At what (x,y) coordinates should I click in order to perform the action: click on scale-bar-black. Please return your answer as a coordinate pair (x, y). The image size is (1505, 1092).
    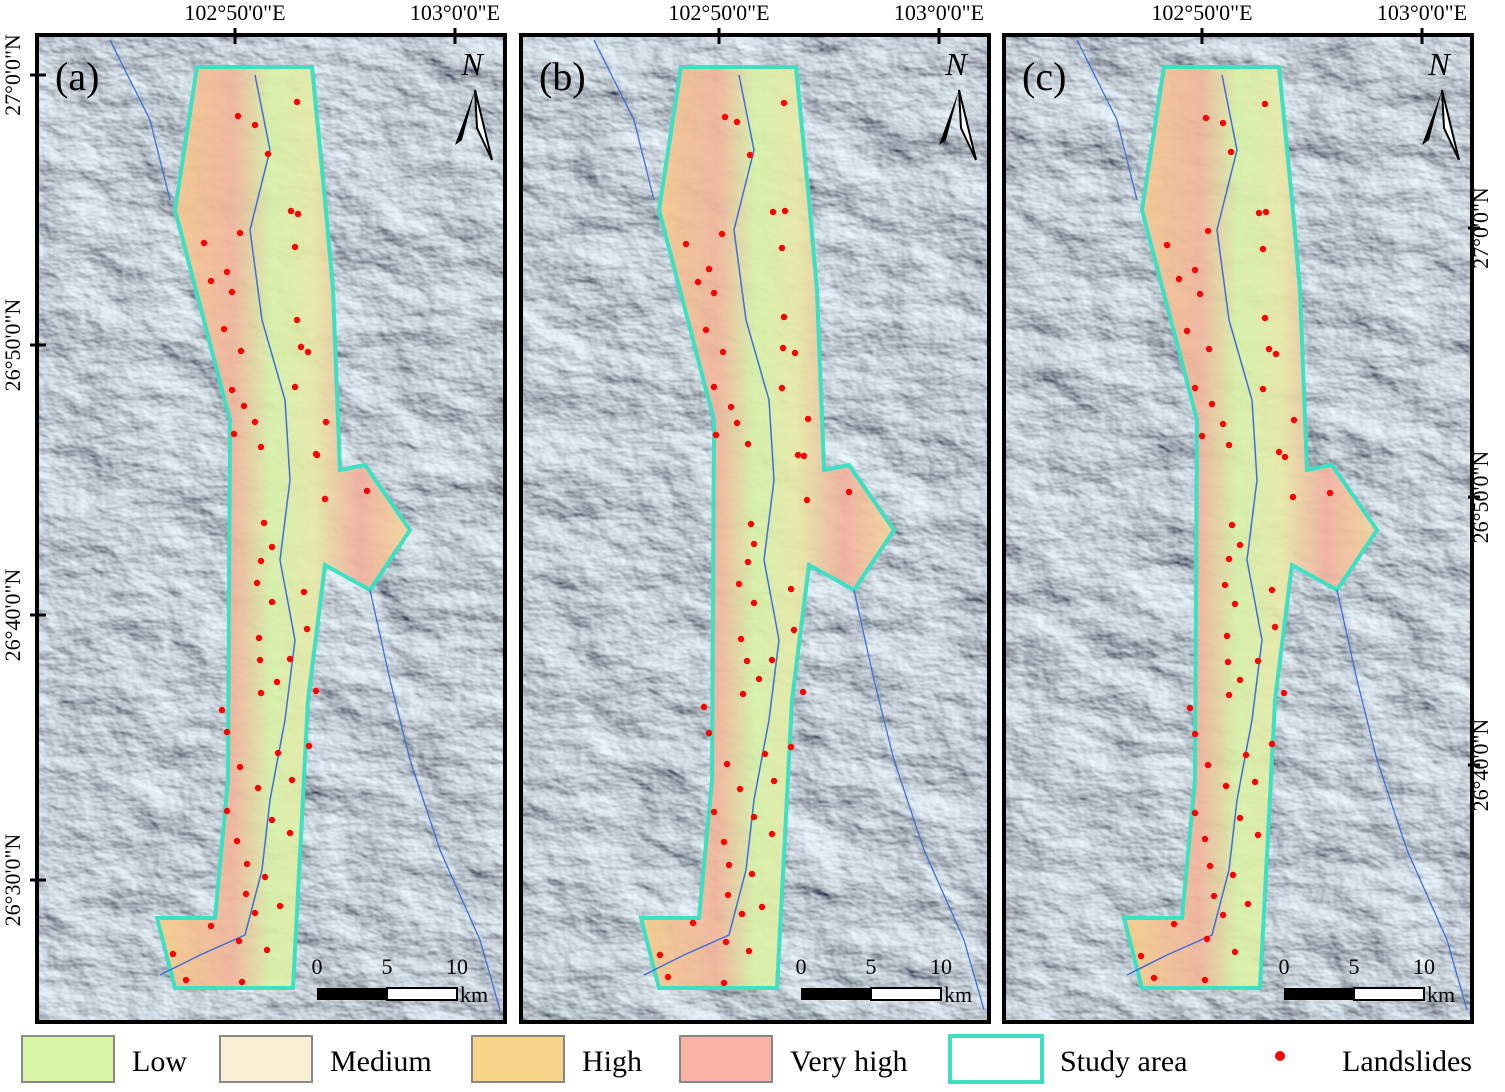
    Looking at the image, I should click on (836, 994).